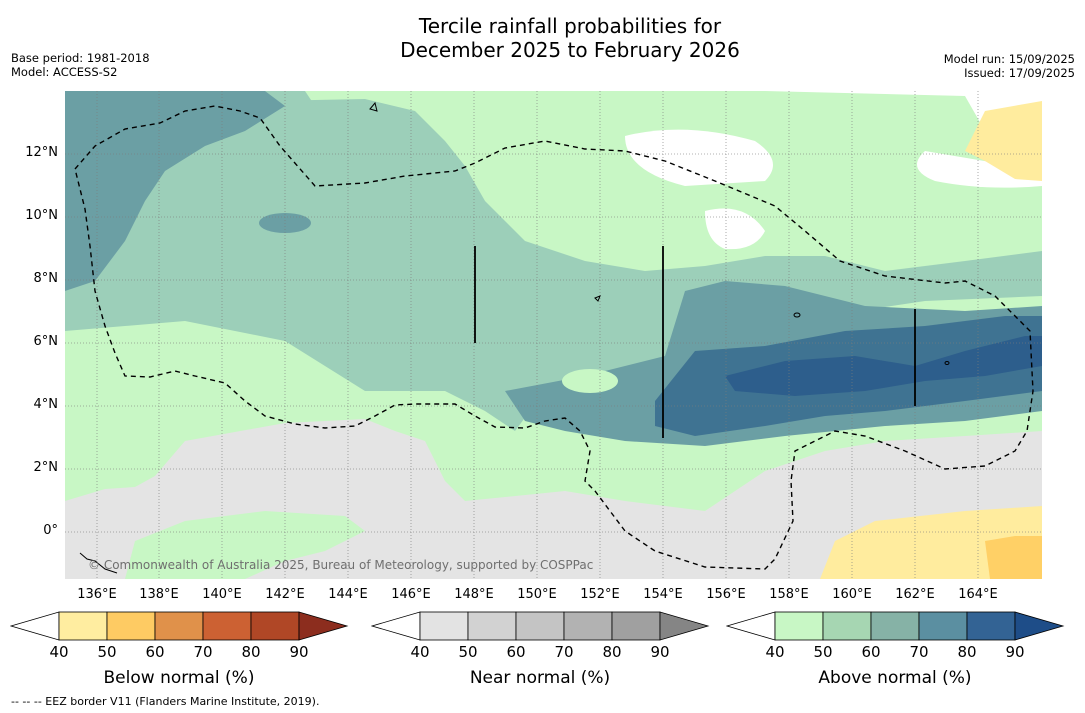 The image size is (1085, 713). What do you see at coordinates (396, 626) in the screenshot?
I see `colorbar-near-min-arrow` at bounding box center [396, 626].